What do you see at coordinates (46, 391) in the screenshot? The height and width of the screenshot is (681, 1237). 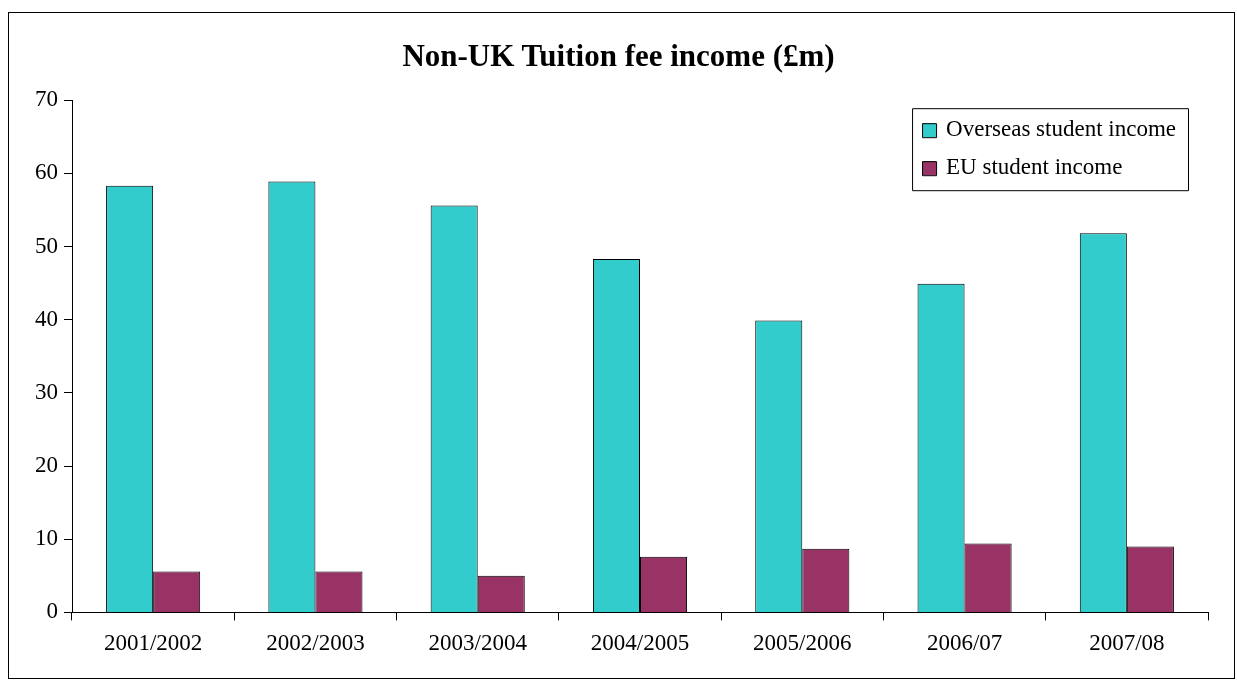 I see `y-tick-label: 30` at bounding box center [46, 391].